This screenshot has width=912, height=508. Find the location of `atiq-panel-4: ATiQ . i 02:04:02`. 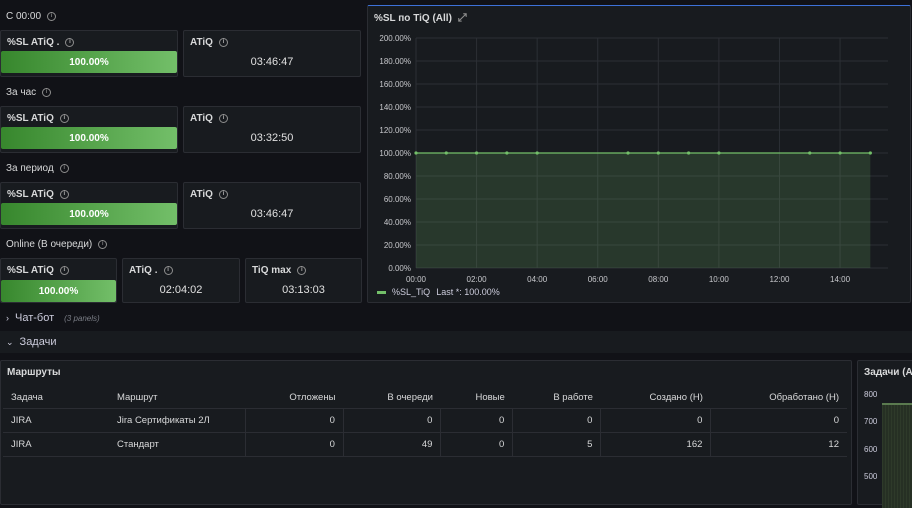

atiq-panel-4: ATiQ . i 02:04:02 is located at coordinates (181, 280).